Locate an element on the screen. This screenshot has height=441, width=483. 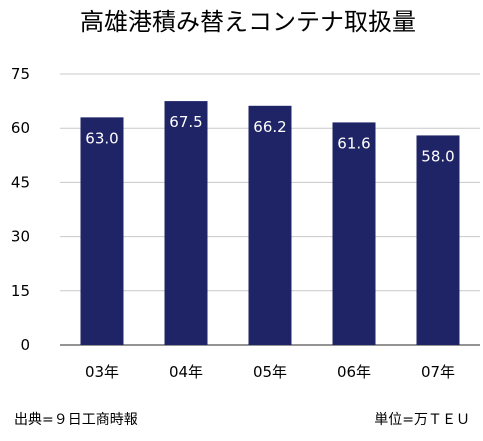
unit-note: 単位=万ＴＥＵ is located at coordinates (422, 420).